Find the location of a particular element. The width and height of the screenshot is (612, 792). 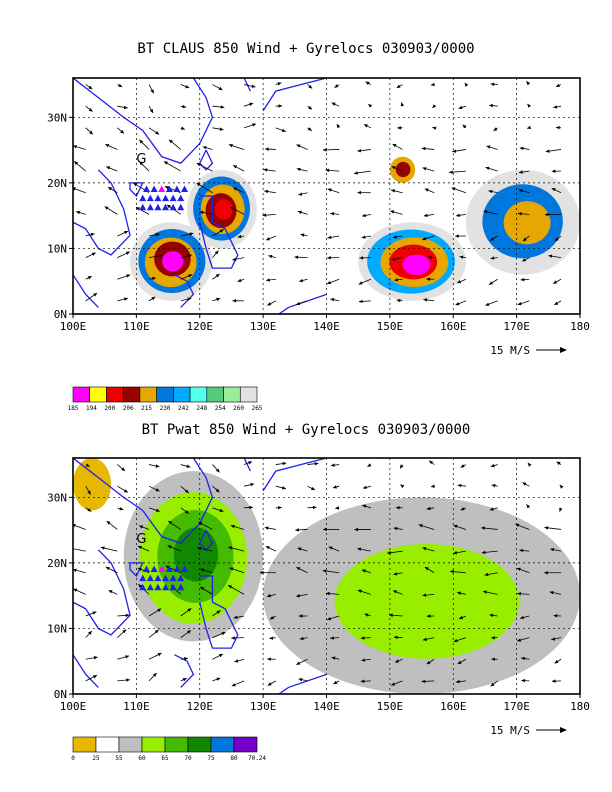

colorbar-label: 265 is located at coordinates (257, 408).